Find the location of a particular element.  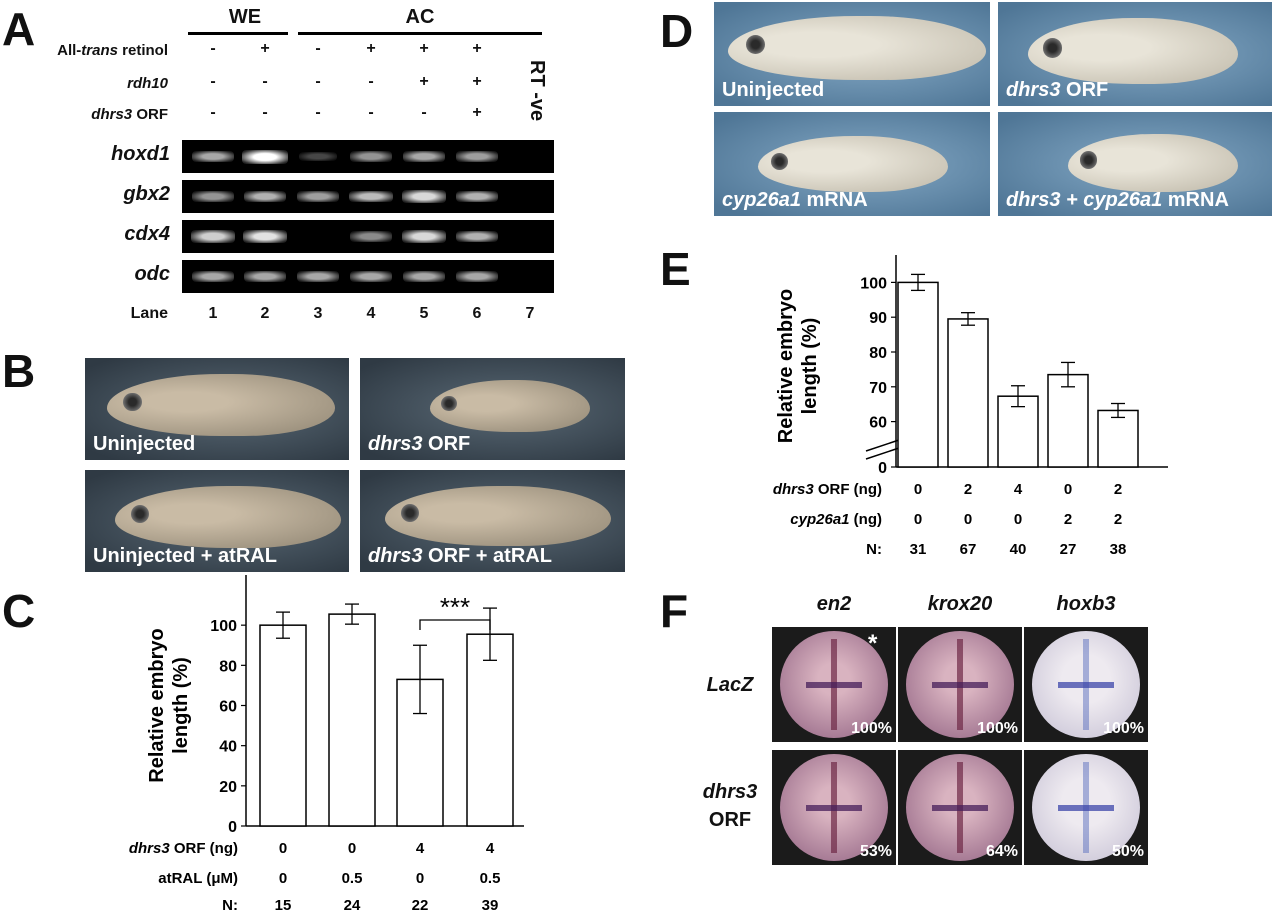

lane-number: 3 is located at coordinates (318, 313).